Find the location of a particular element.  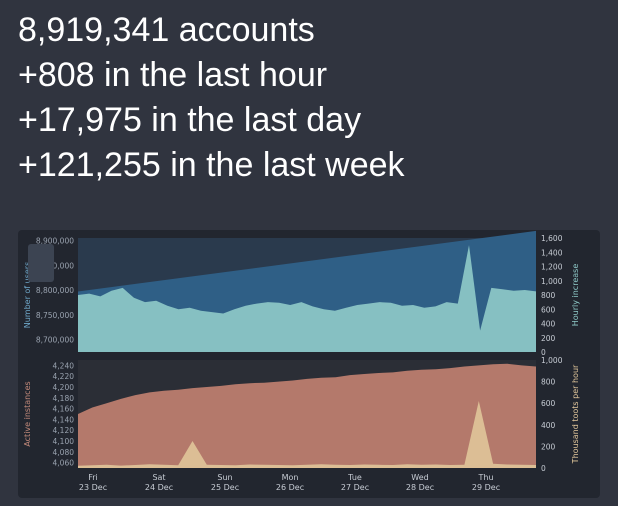

bottom-y2-tick: 0 is located at coordinates (543, 468).